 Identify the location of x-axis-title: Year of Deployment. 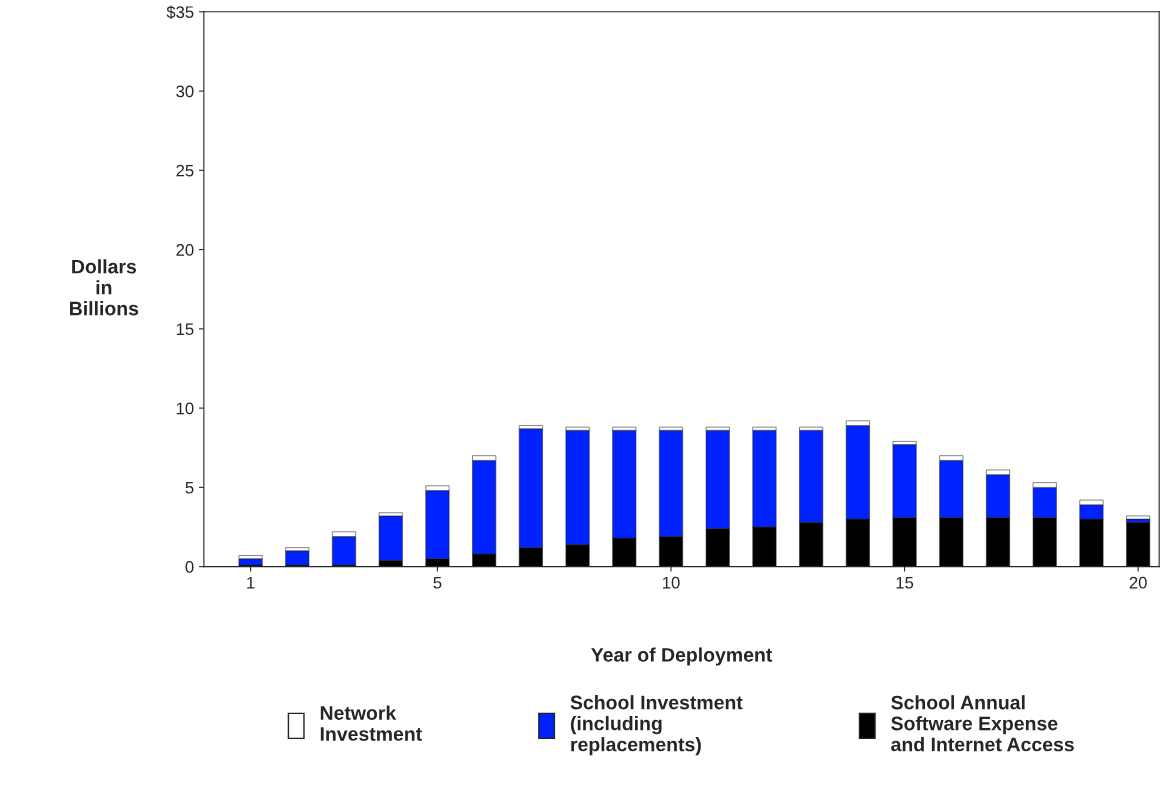
(682, 656).